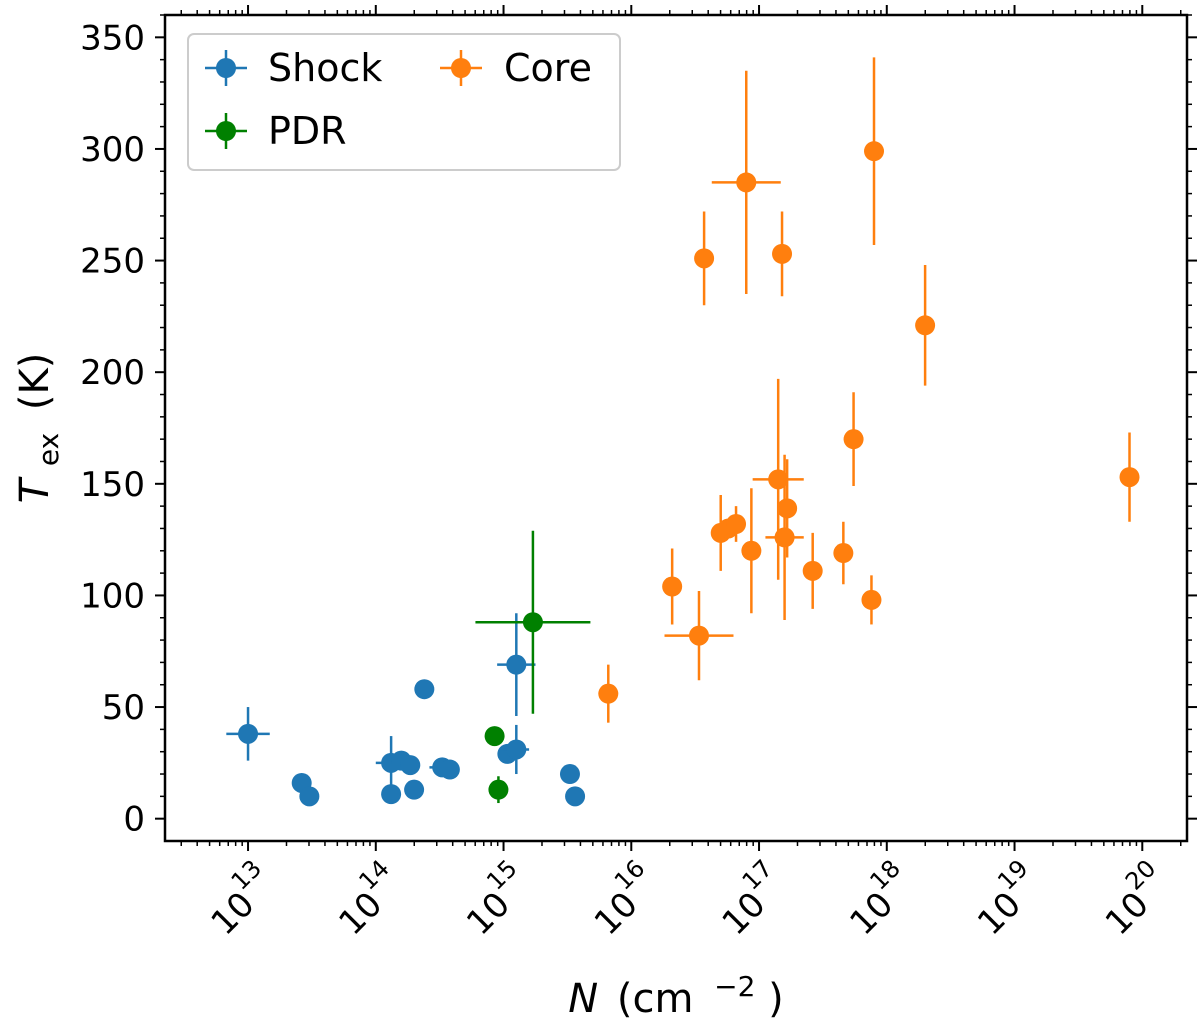  Describe the element at coordinates (367, 898) in the screenshot. I see `x-tick-label: 1014` at that location.